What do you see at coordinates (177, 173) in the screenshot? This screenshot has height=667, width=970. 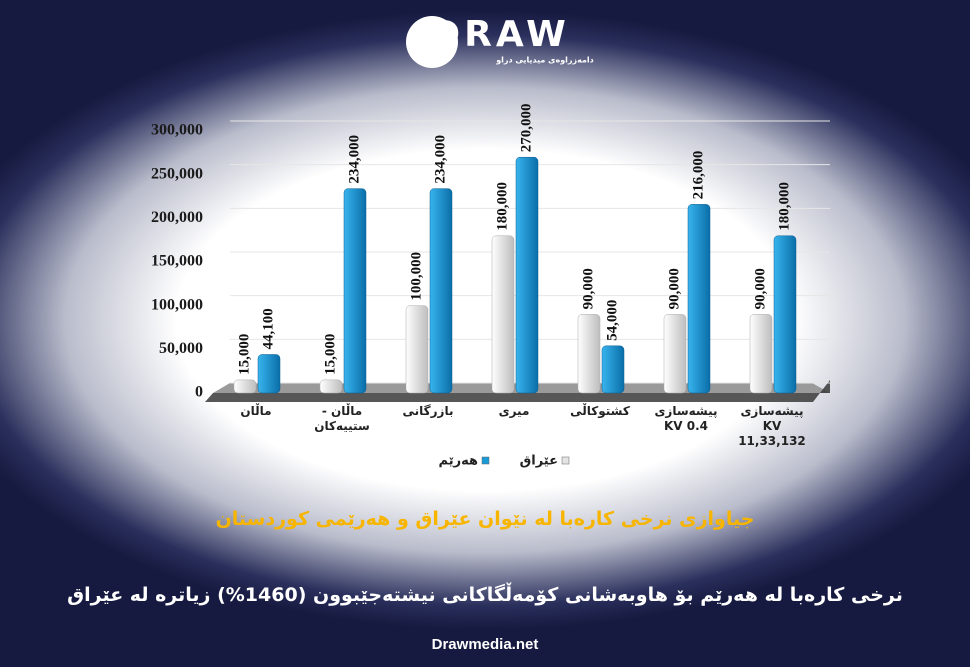 I see `y-tick-label: 250,000` at bounding box center [177, 173].